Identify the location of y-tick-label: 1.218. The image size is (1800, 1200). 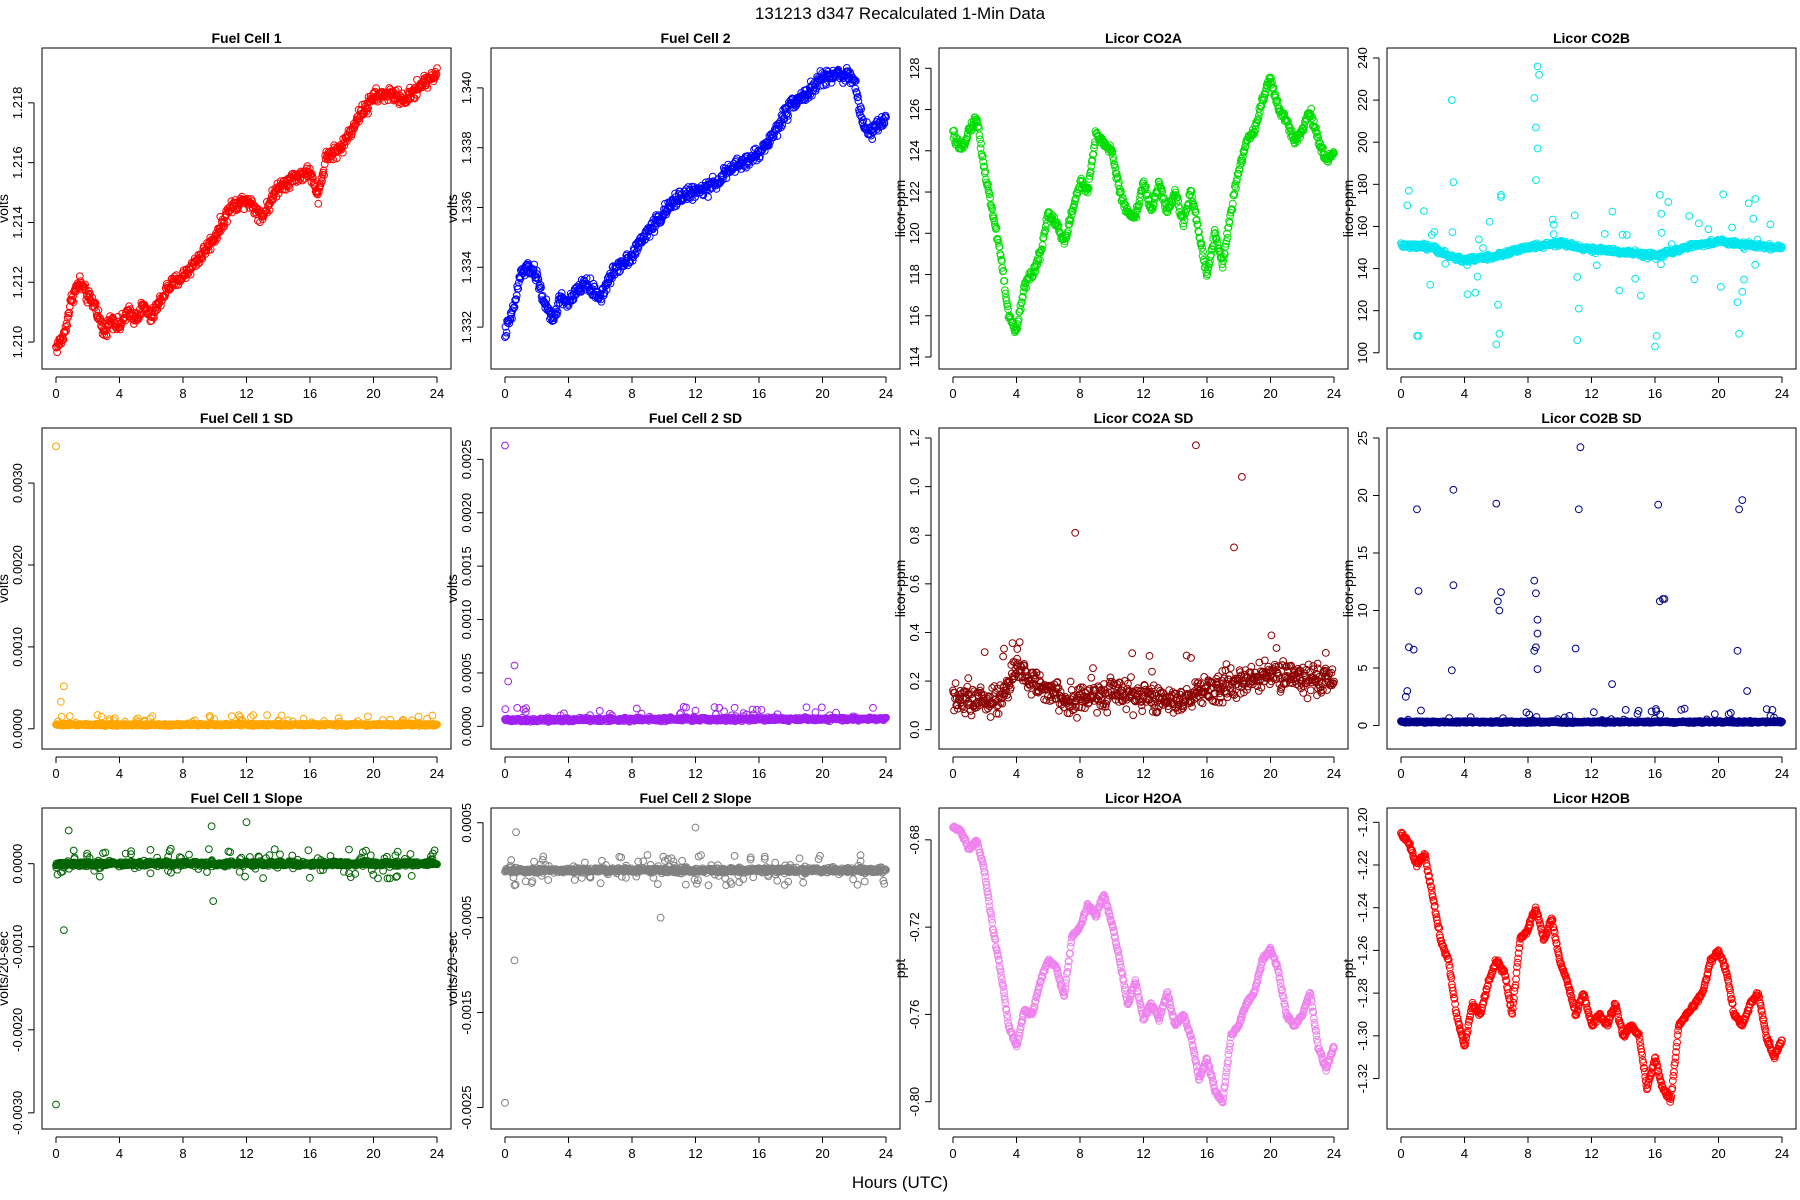
(17, 103).